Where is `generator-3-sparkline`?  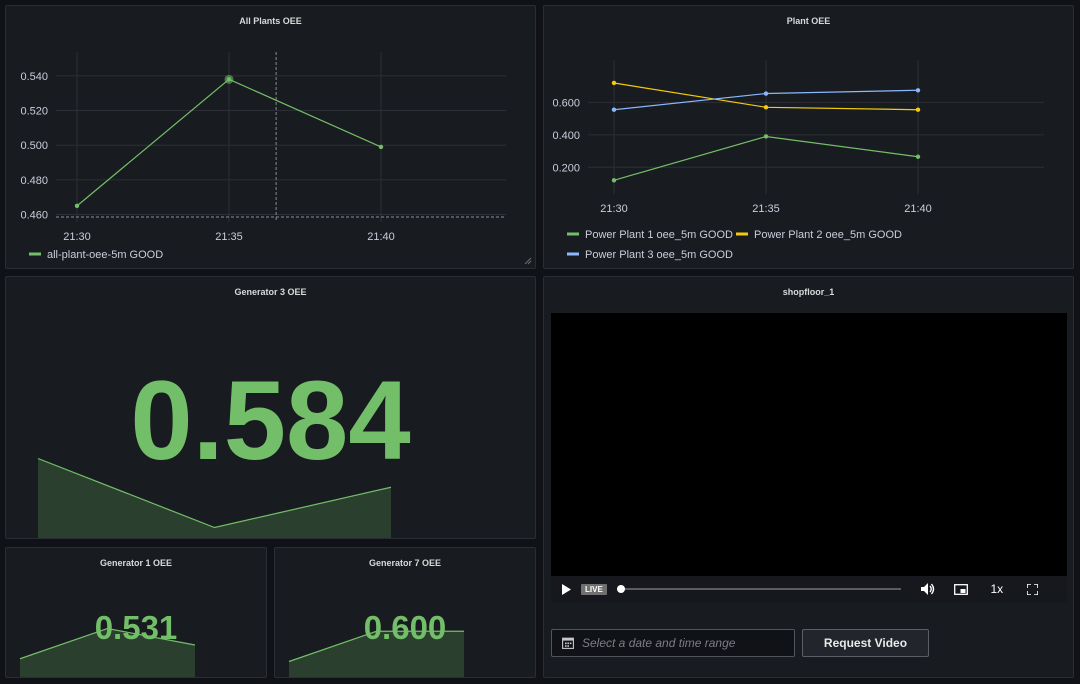
generator-3-sparkline is located at coordinates (214, 497).